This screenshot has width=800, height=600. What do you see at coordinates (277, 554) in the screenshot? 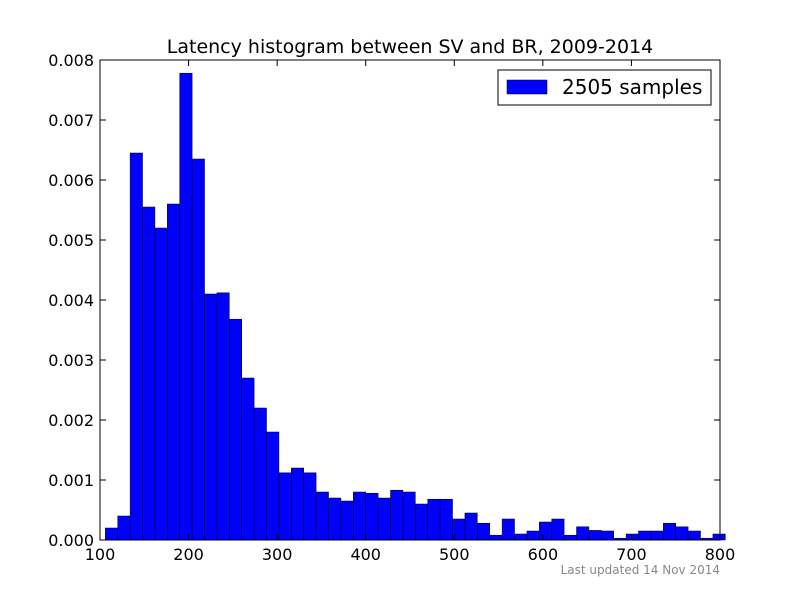
I see `x-tick-label: 300` at bounding box center [277, 554].